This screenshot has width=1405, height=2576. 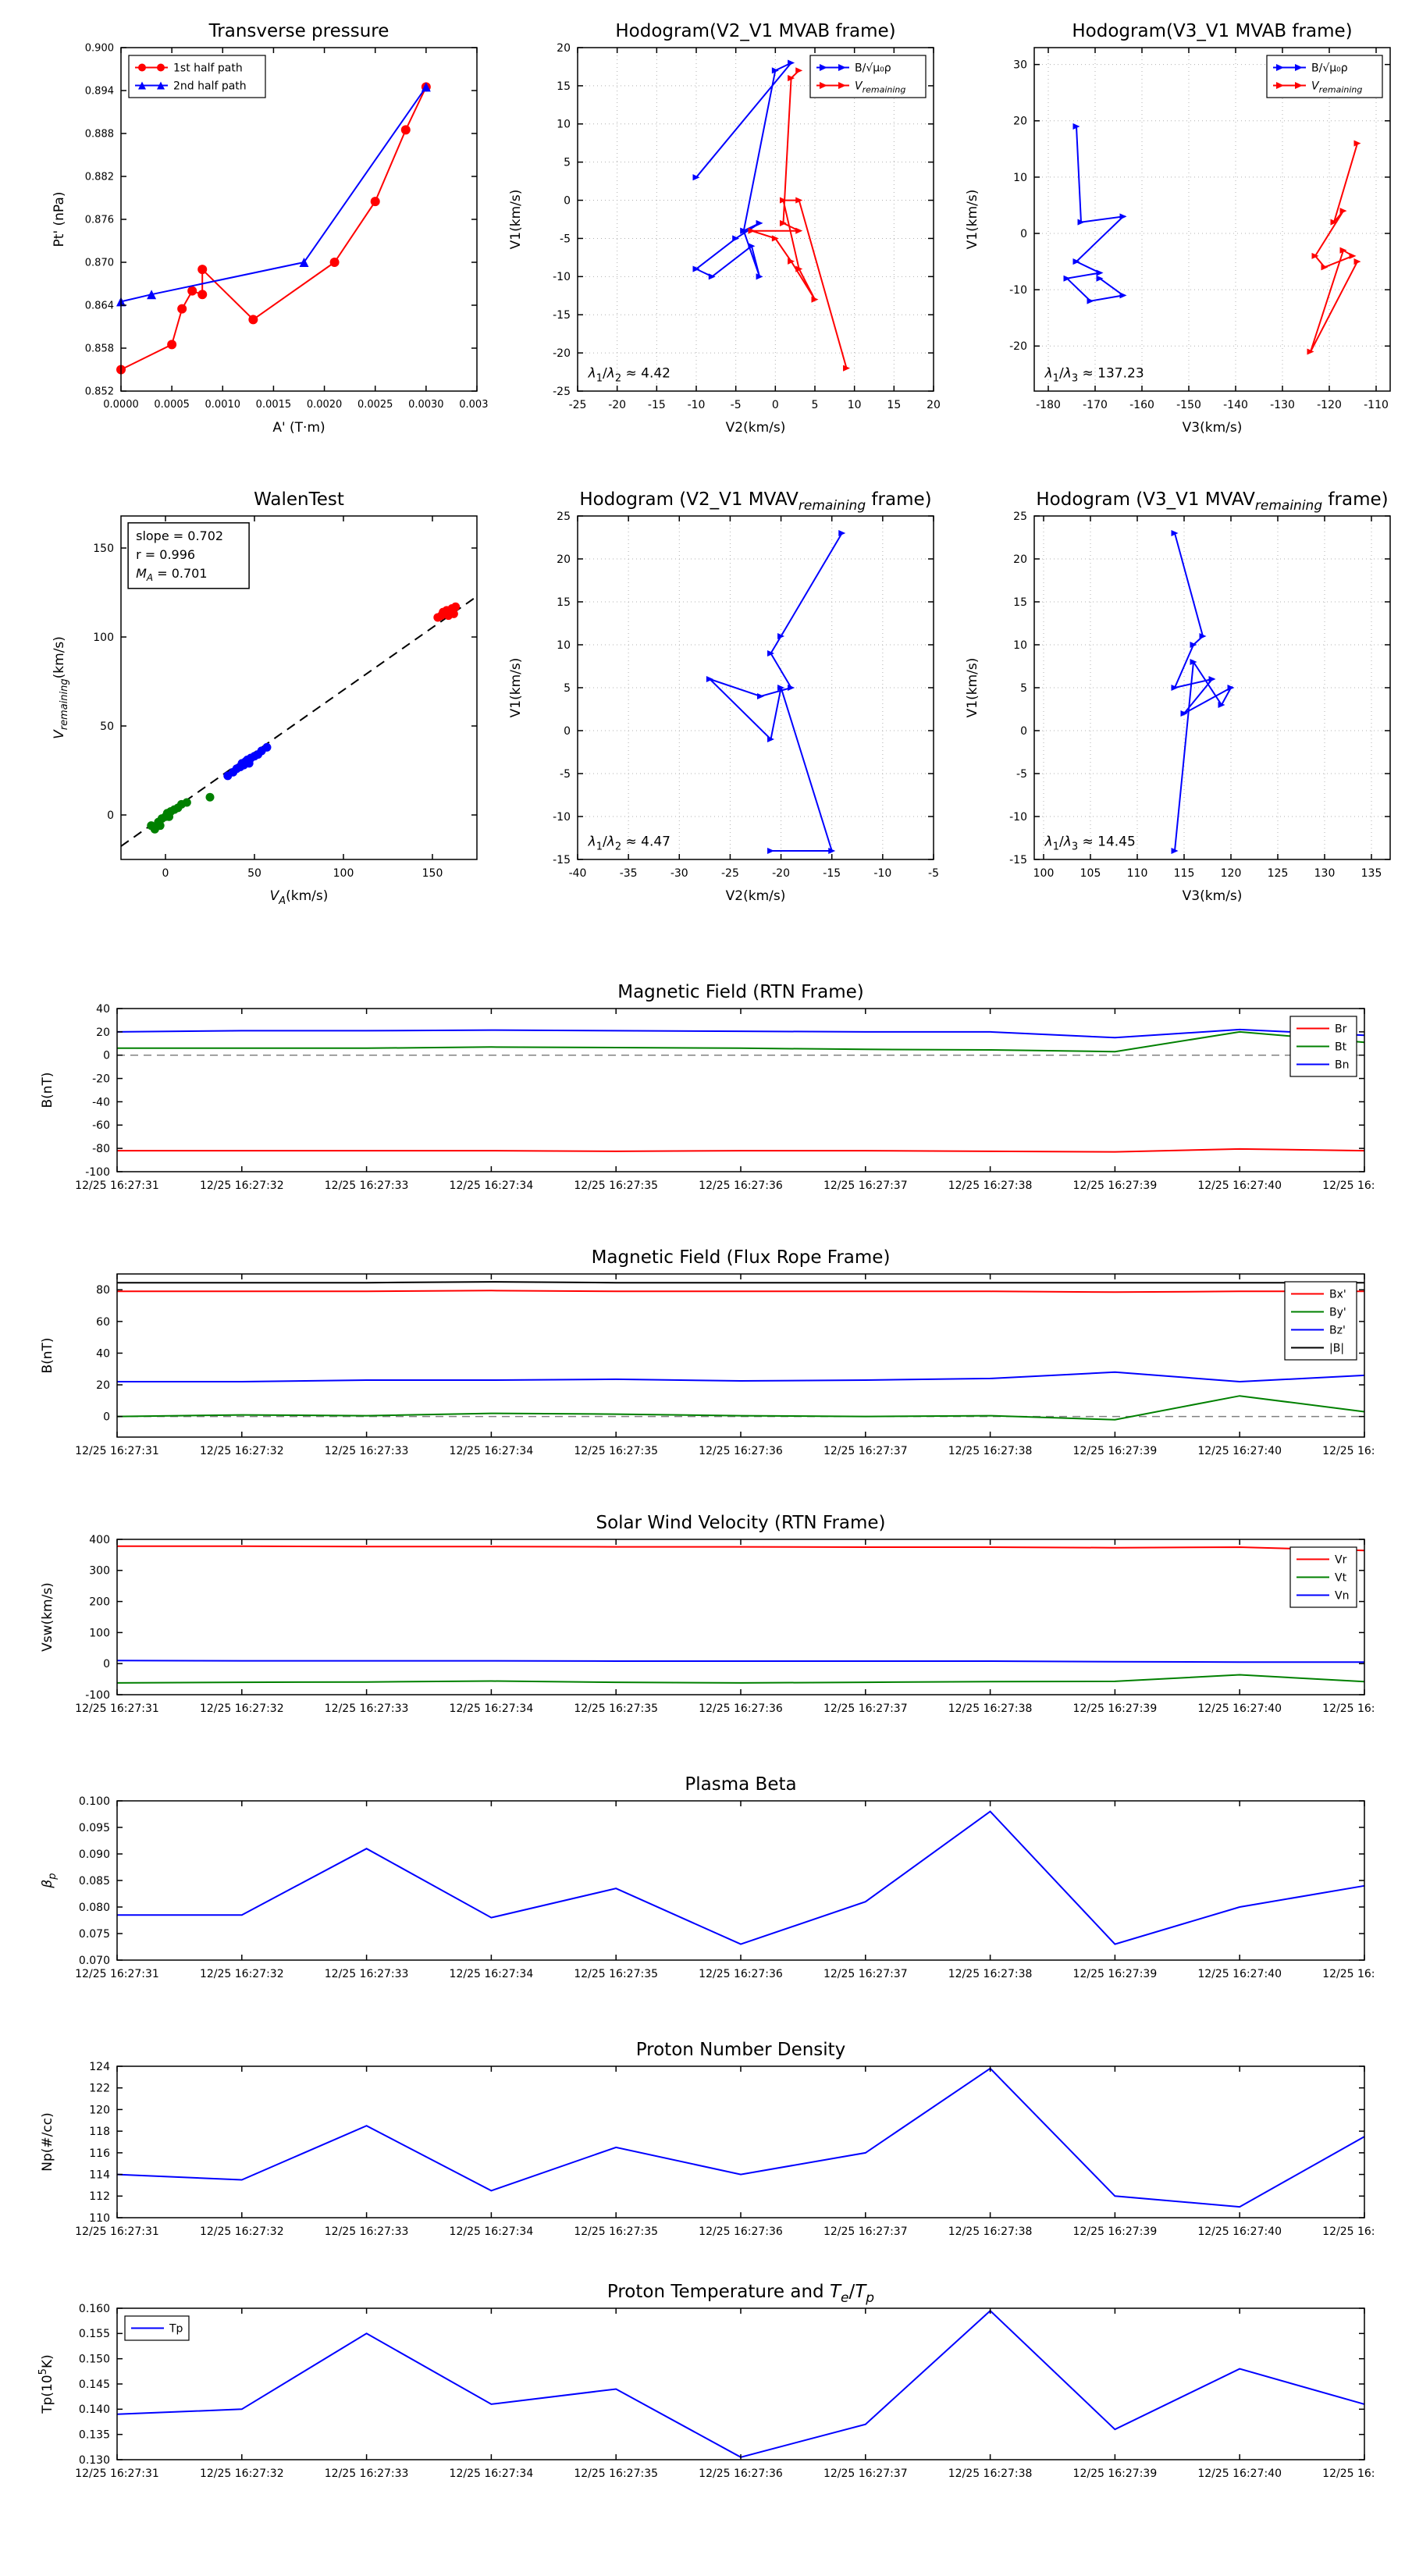 What do you see at coordinates (1212, 31) in the screenshot?
I see `svg-text: Hodogram(V3_V1 MVAB frame)` at bounding box center [1212, 31].